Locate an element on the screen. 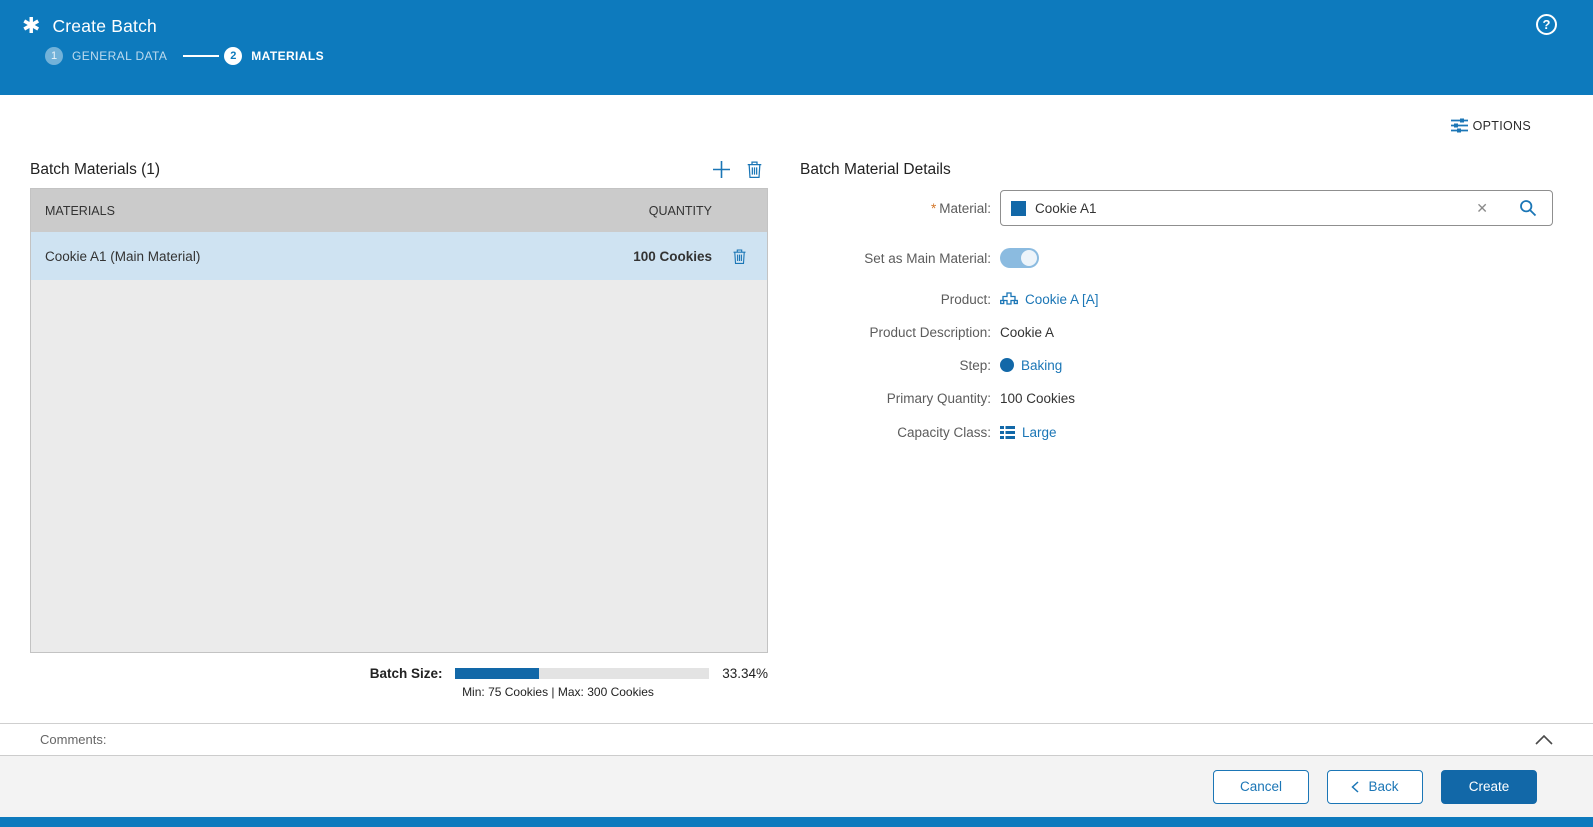  page-title: Create Batch is located at coordinates (104, 25).